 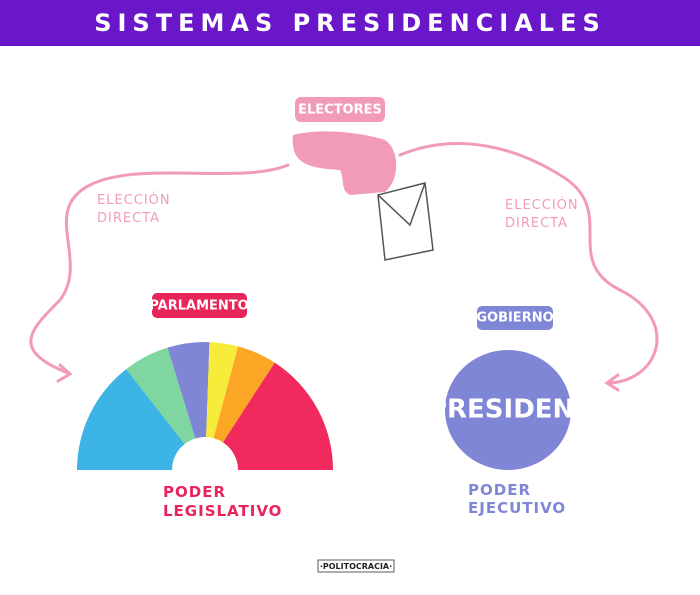 I want to click on president-label: PRESIDENT, so click(x=510, y=410).